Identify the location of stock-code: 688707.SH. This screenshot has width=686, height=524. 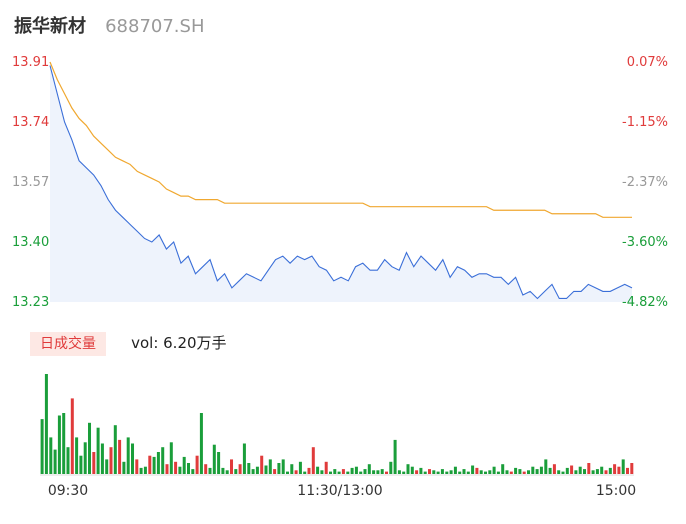
(155, 26).